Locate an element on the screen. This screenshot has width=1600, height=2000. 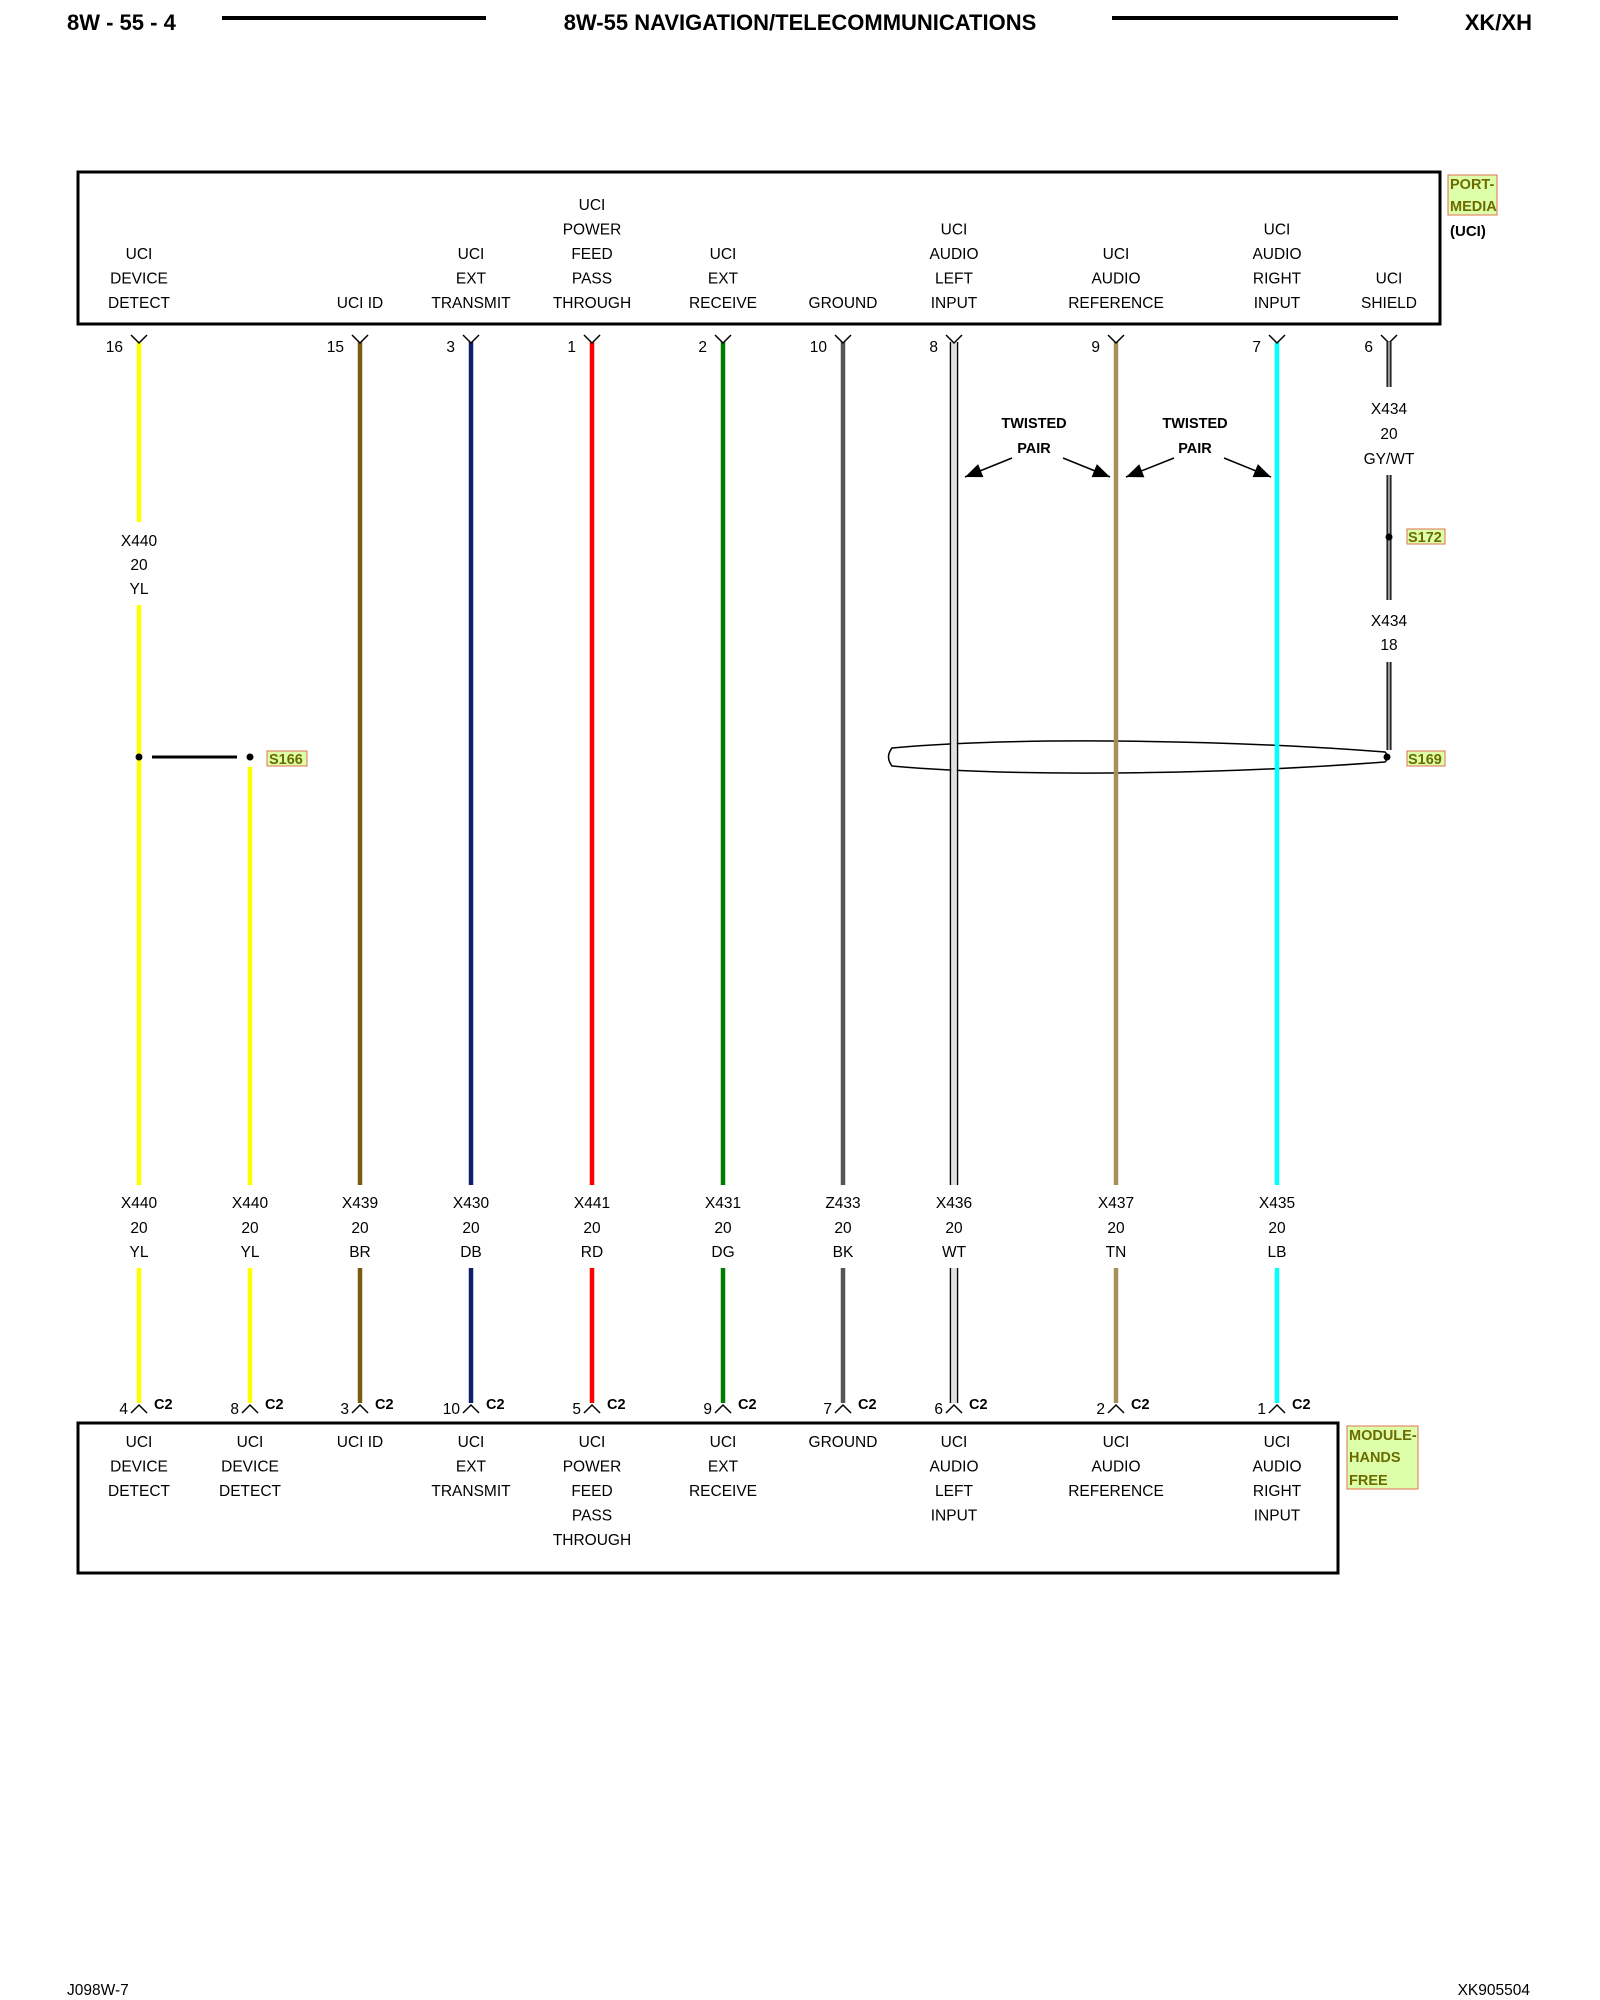
s166-tag-bg is located at coordinates (287, 758).